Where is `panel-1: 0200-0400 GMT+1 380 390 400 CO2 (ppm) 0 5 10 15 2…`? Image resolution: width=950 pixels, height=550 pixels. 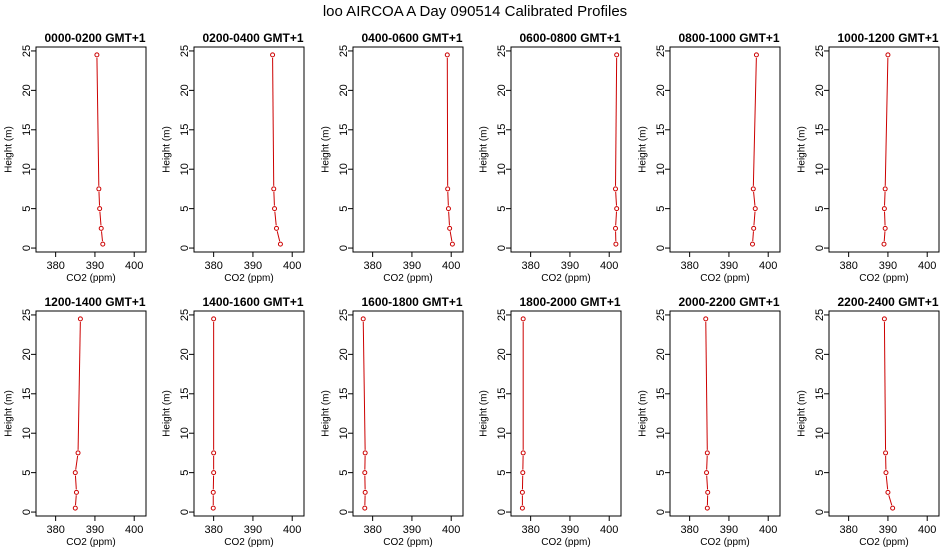
panel-1: 0200-0400 GMT+1 380 390 400 CO2 (ppm) 0 5 10 15 2… is located at coordinates (233, 157).